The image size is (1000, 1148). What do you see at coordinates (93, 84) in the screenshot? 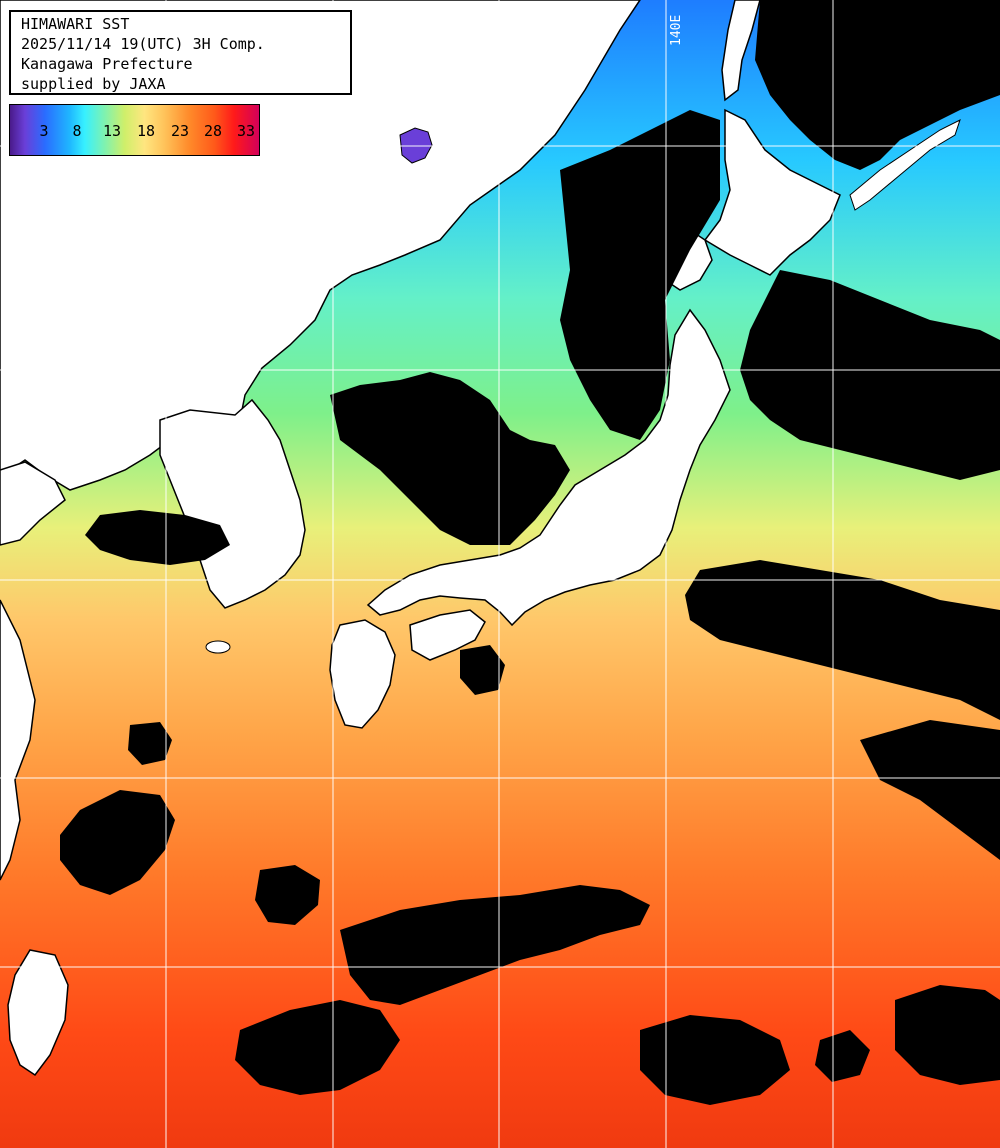
I see `data-credit: supplied by JAXA` at bounding box center [93, 84].